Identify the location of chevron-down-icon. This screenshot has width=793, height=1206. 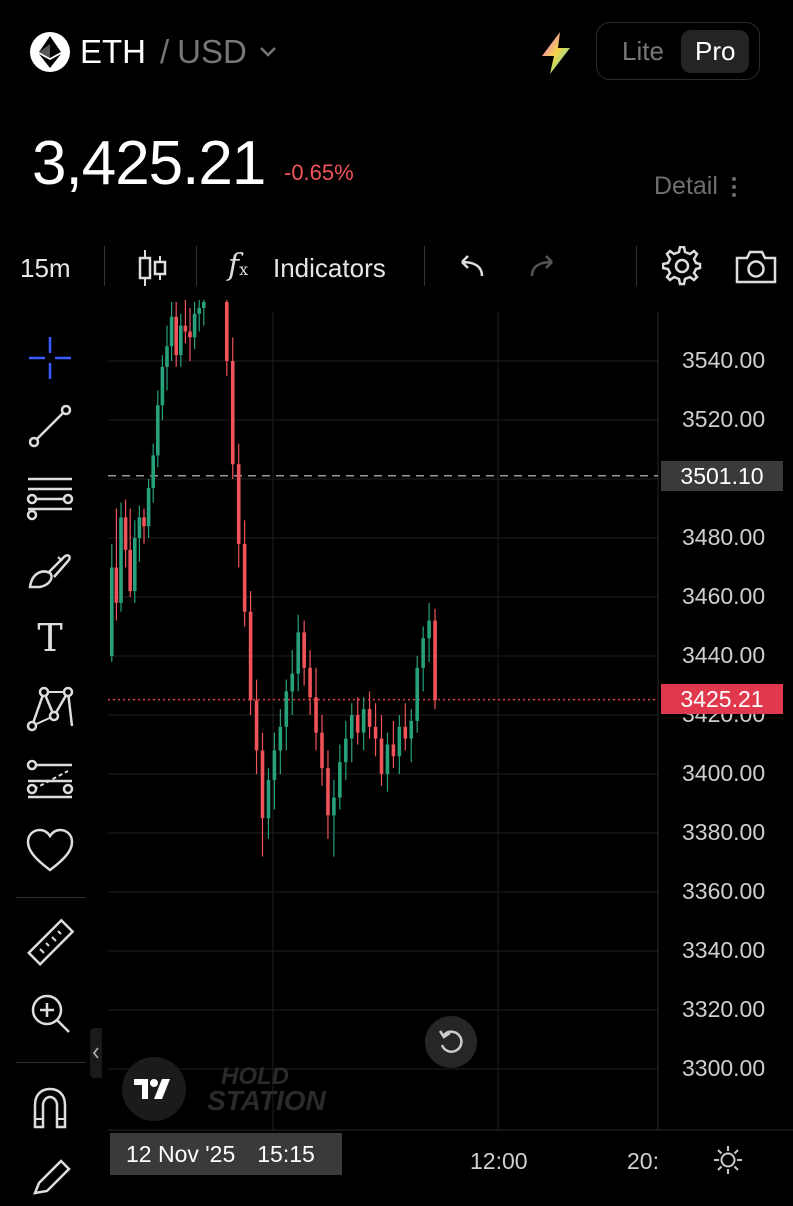
(267, 52).